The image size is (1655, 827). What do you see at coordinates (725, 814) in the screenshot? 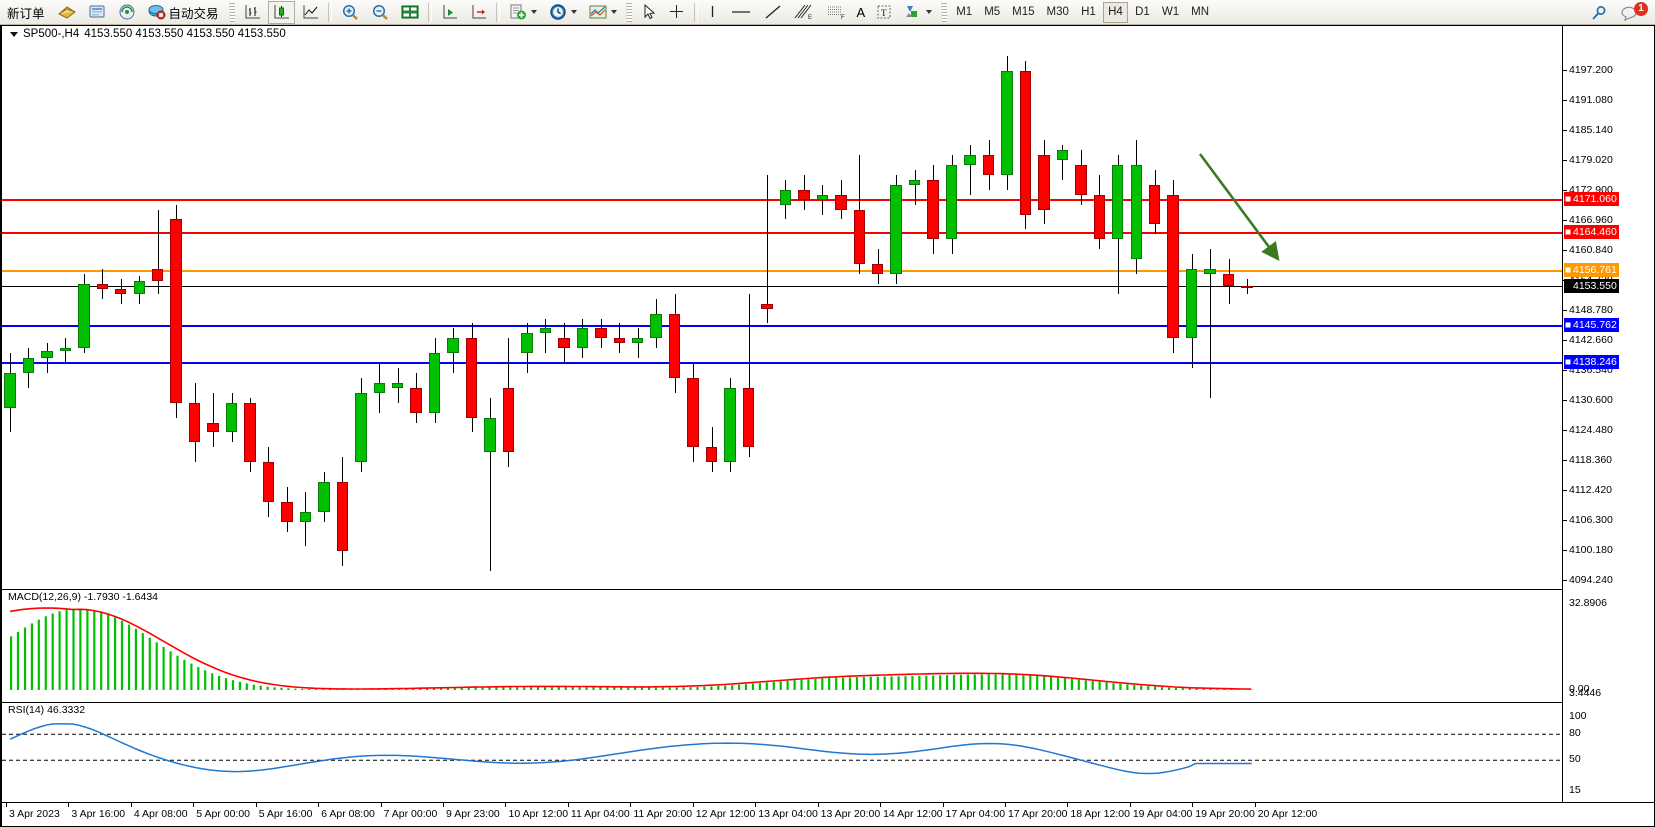
I see `time-tick-label: 12 Apr 12:00` at bounding box center [725, 814].